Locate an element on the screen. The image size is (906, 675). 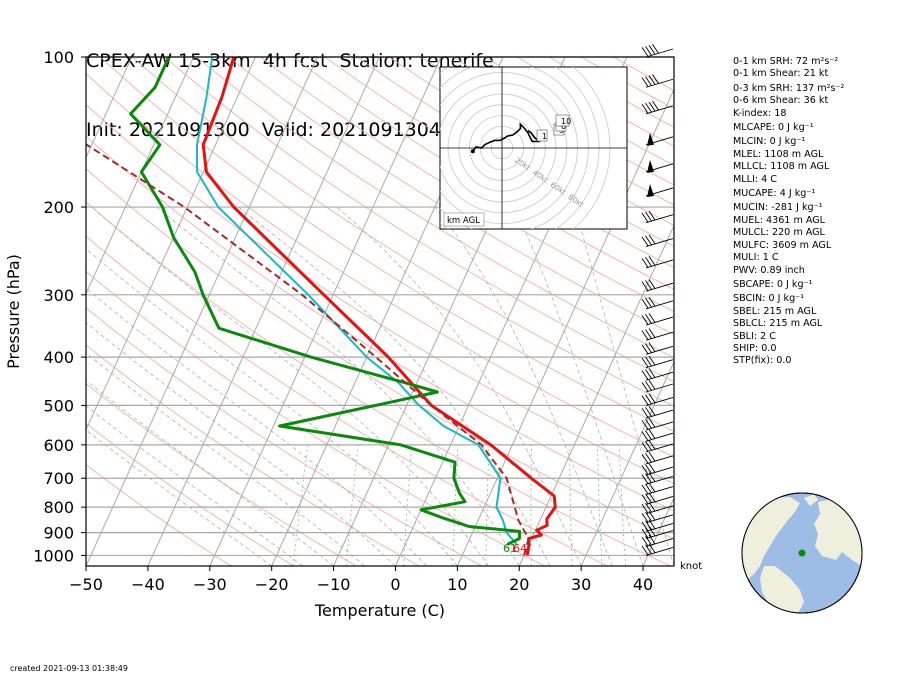
wind-barb-pennant is located at coordinates (650, 139).